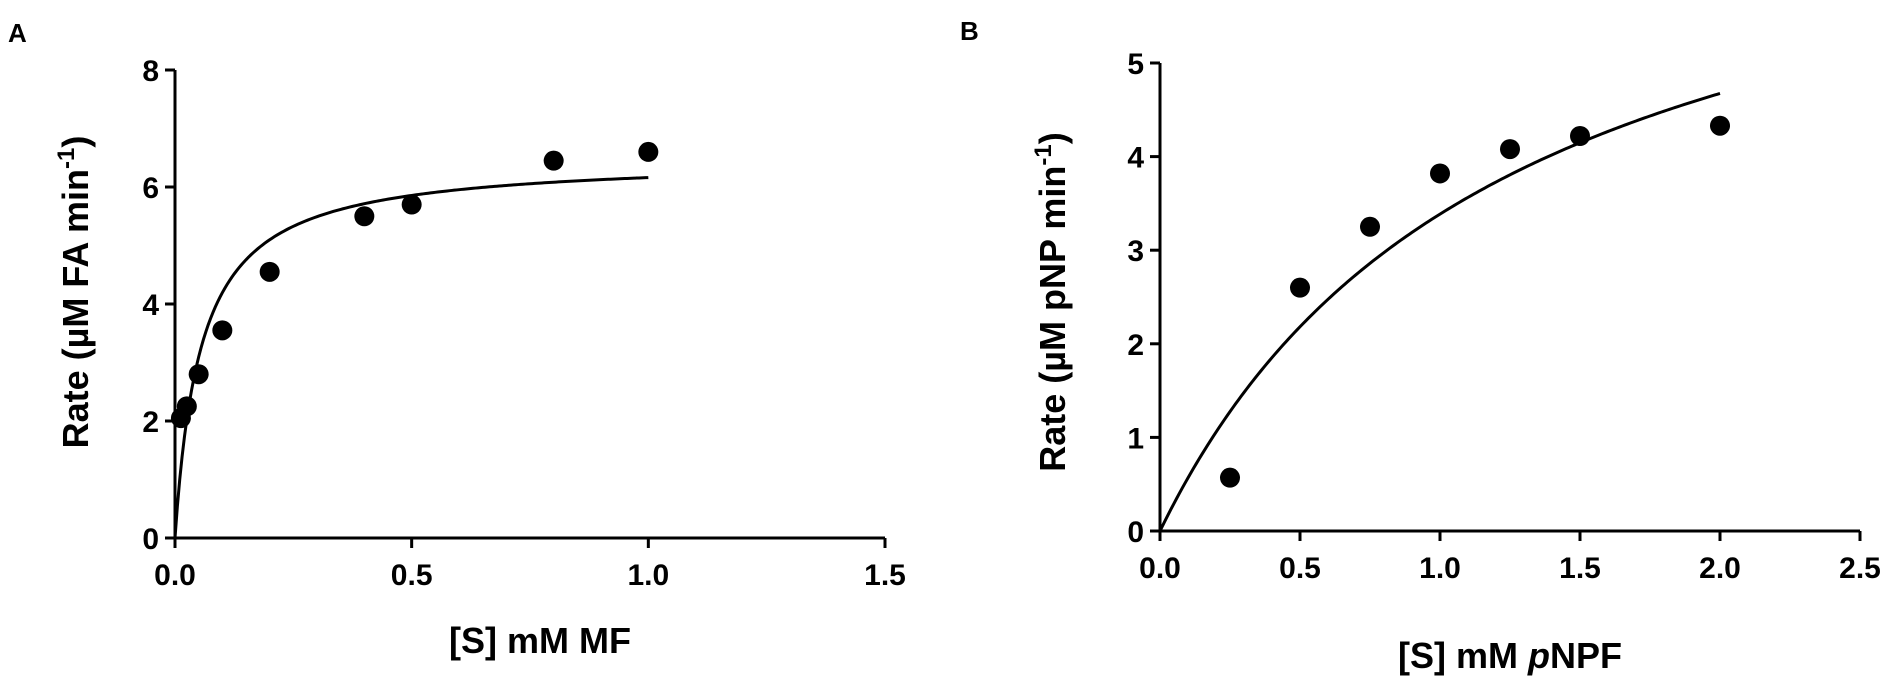  I want to click on y-axis-label-a: Rate (µM FA min-1), so click(74, 292).